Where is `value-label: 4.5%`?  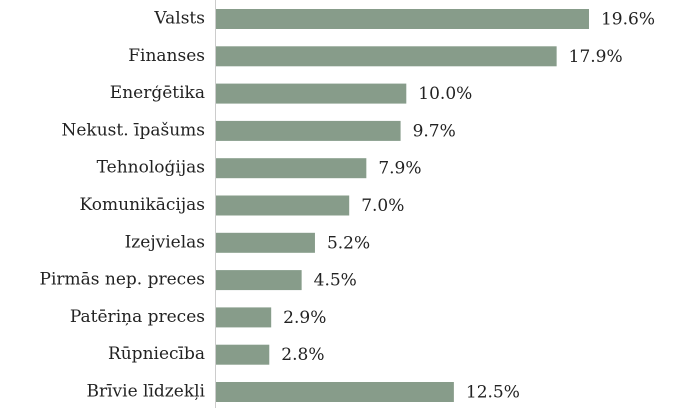 value-label: 4.5% is located at coordinates (335, 281).